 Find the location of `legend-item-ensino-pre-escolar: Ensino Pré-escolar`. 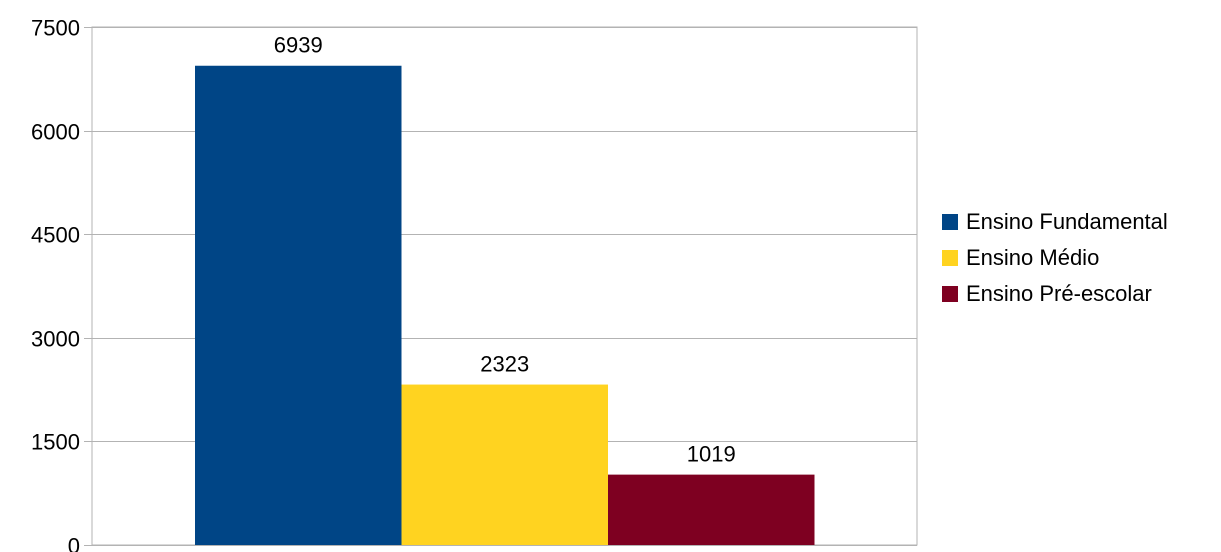

legend-item-ensino-pre-escolar: Ensino Pré-escolar is located at coordinates (1055, 294).